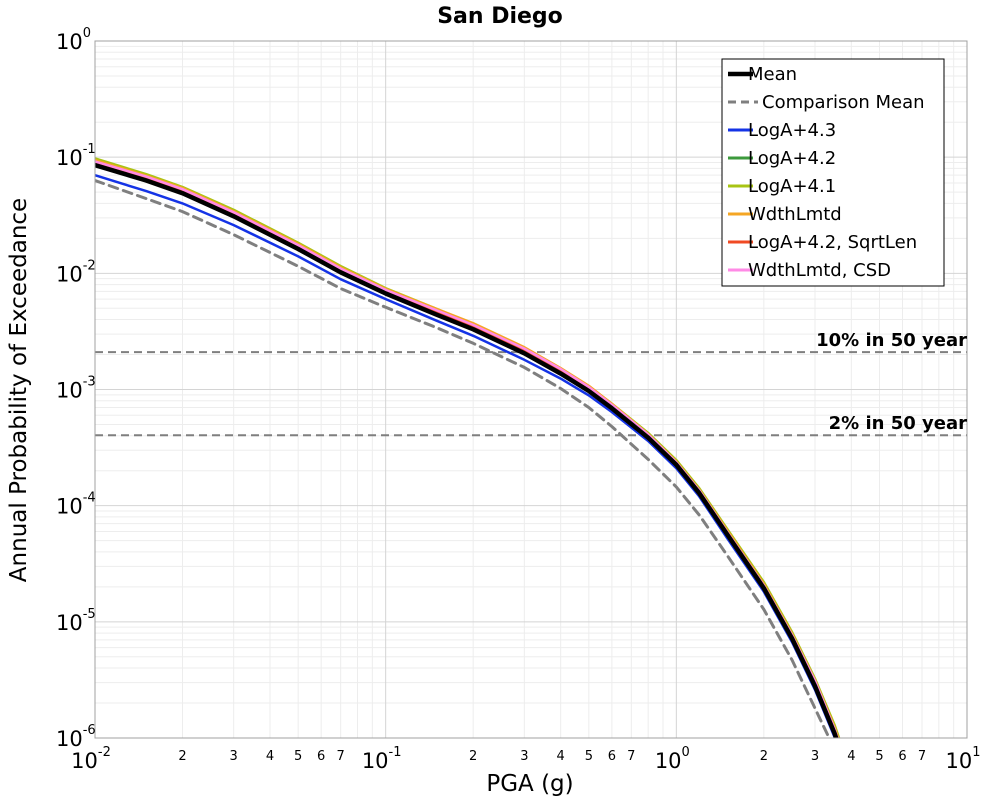  What do you see at coordinates (819, 270) in the screenshot?
I see `legend-label: WdthLmtd, CSD` at bounding box center [819, 270].